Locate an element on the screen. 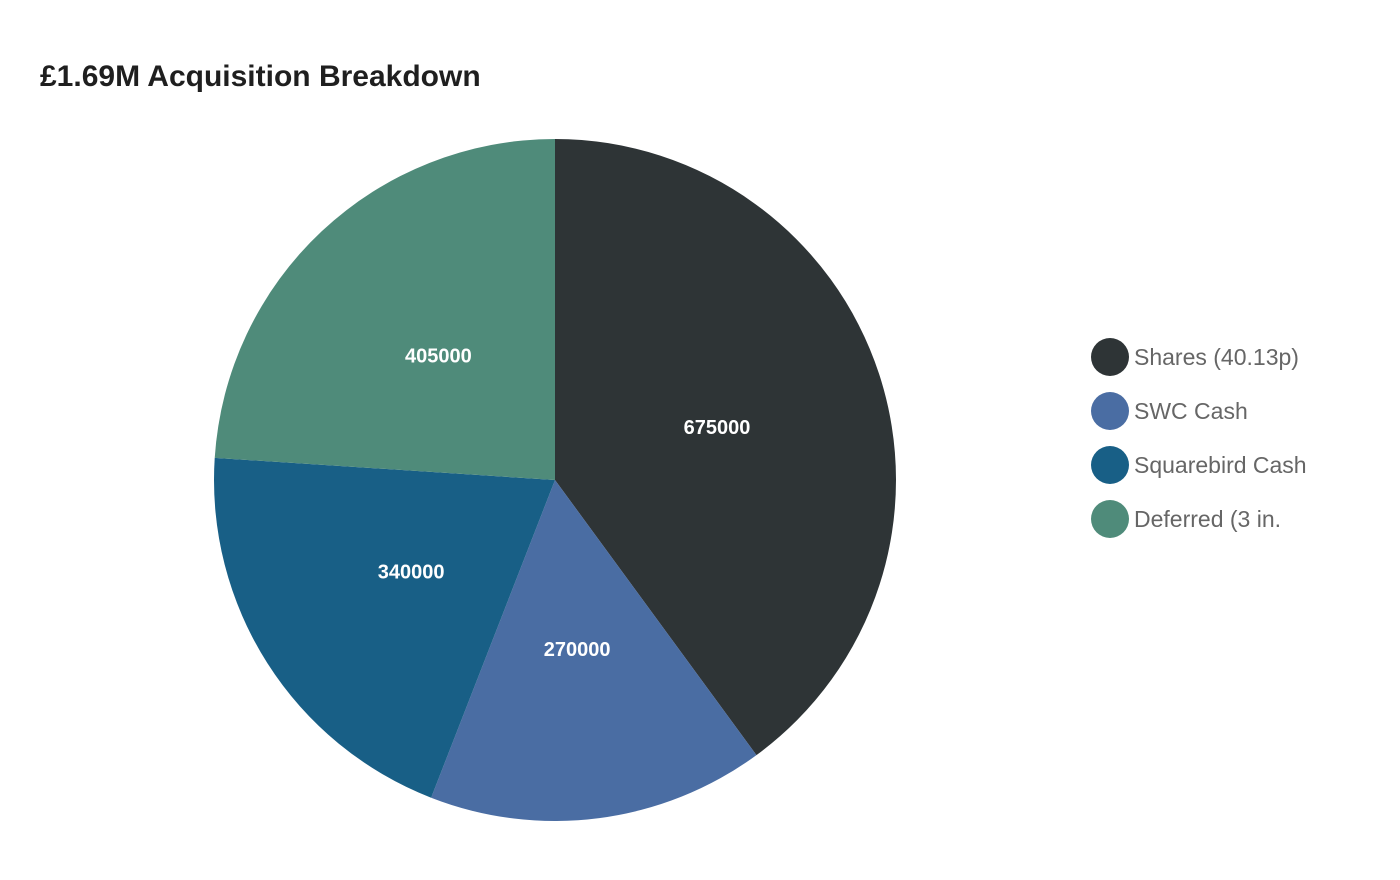  legend-item-deferred: Deferred (3 in. is located at coordinates (1199, 519).